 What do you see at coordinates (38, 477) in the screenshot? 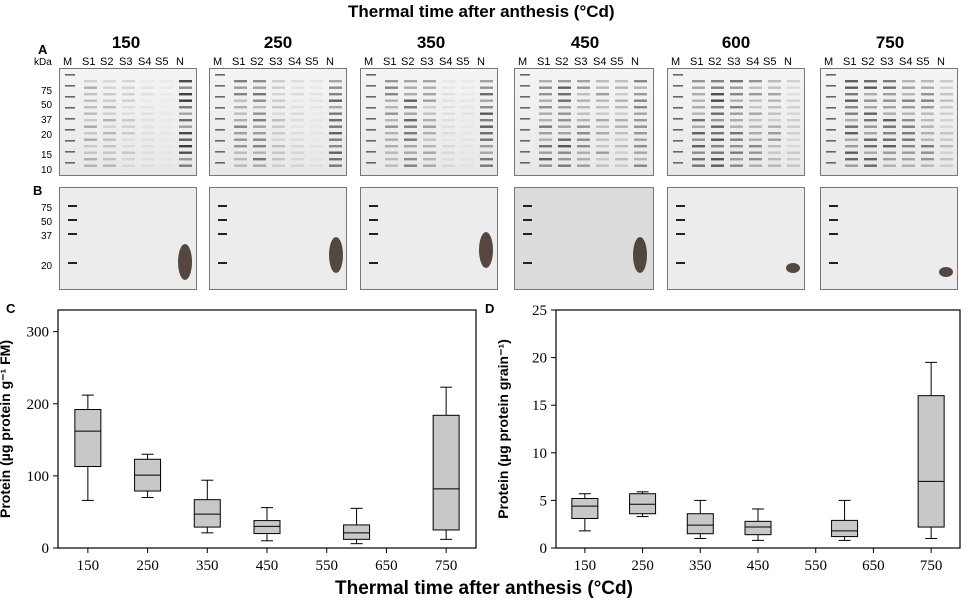
I see `y-tick-label: 100` at bounding box center [38, 477].